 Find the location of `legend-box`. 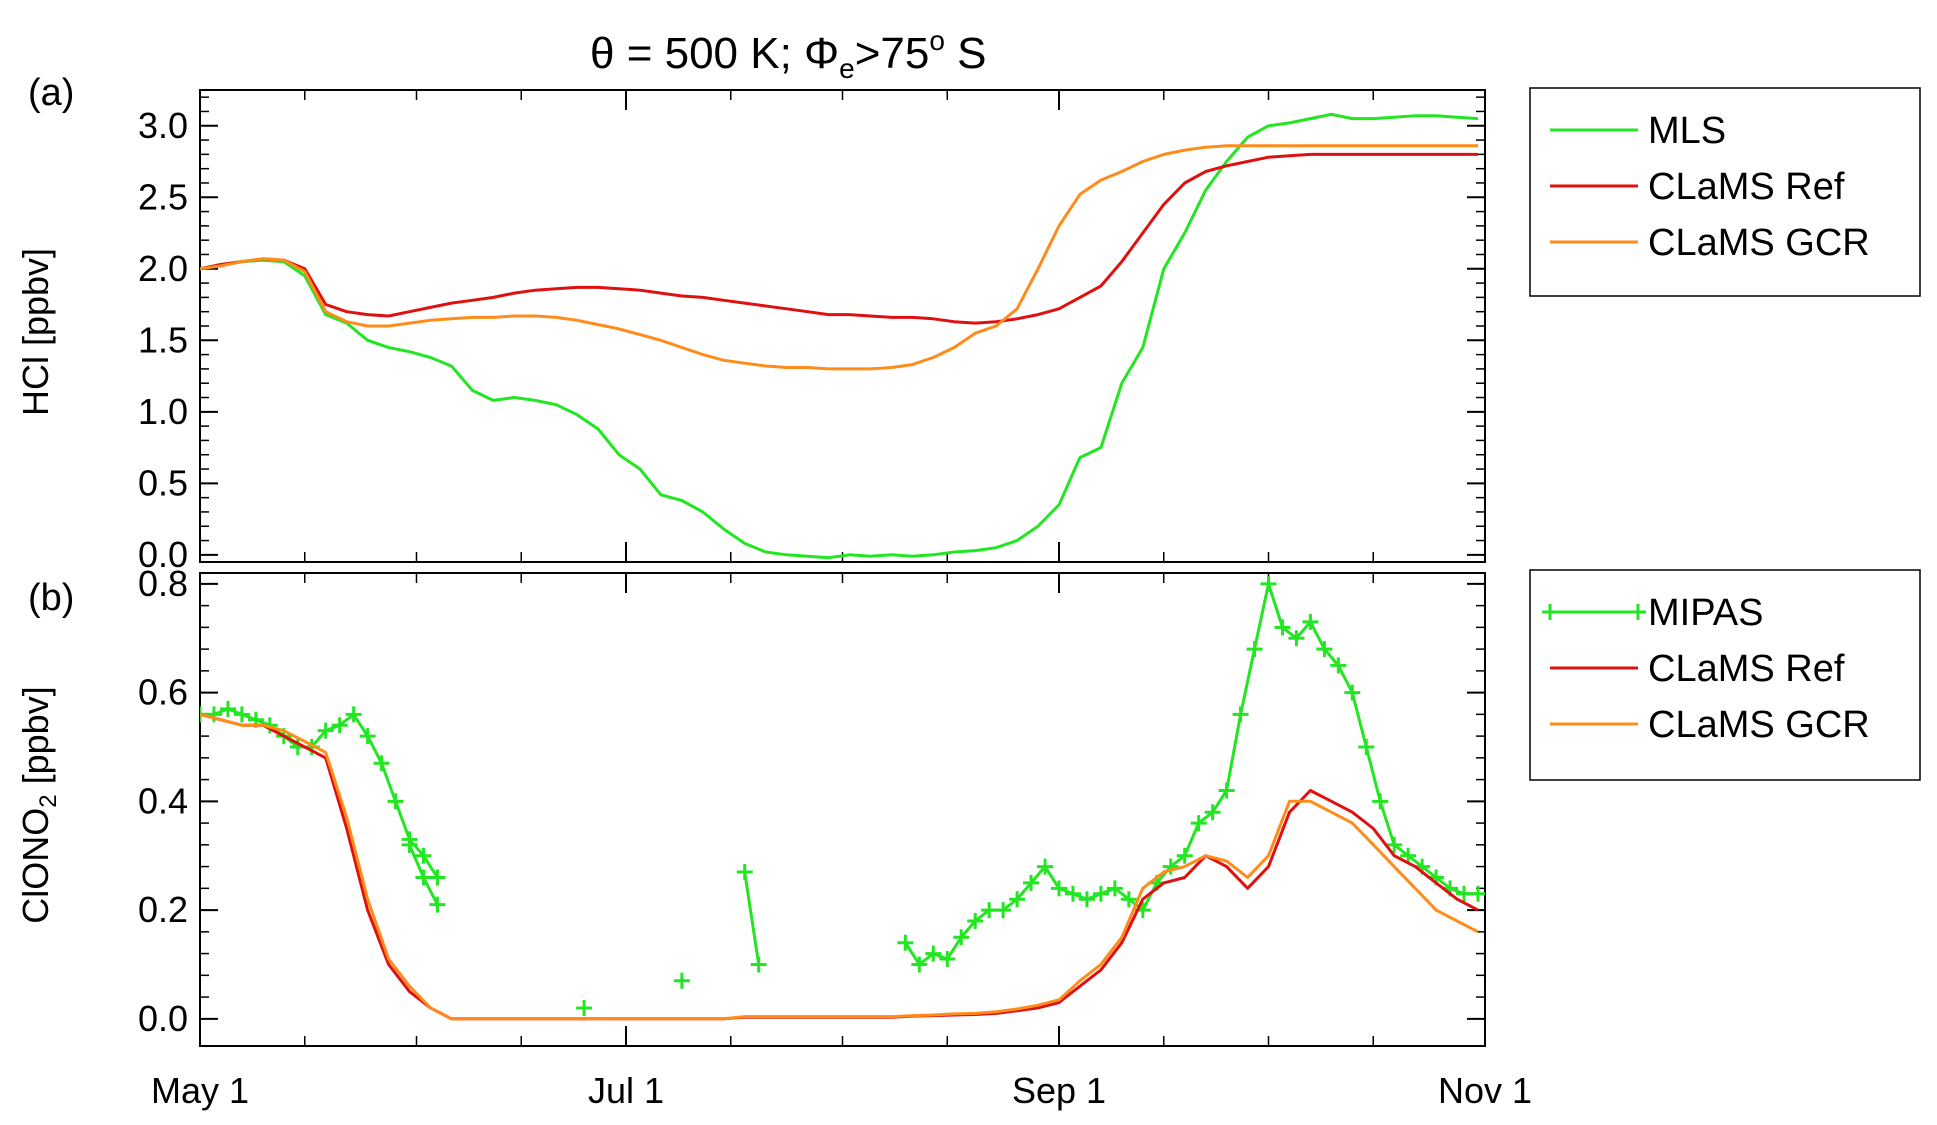

legend-box is located at coordinates (1725, 675).